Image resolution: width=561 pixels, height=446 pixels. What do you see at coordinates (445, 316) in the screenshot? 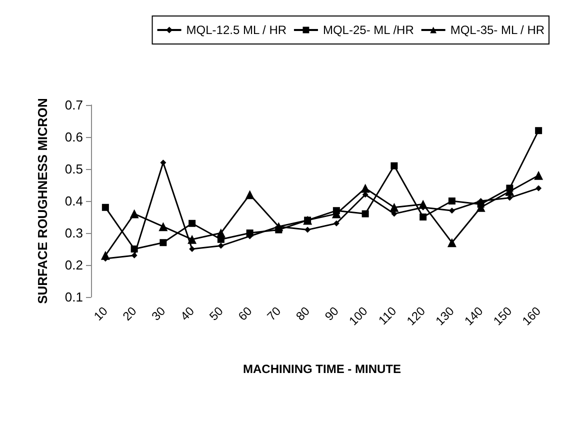
I see `x-tick-label: 130` at bounding box center [445, 316].